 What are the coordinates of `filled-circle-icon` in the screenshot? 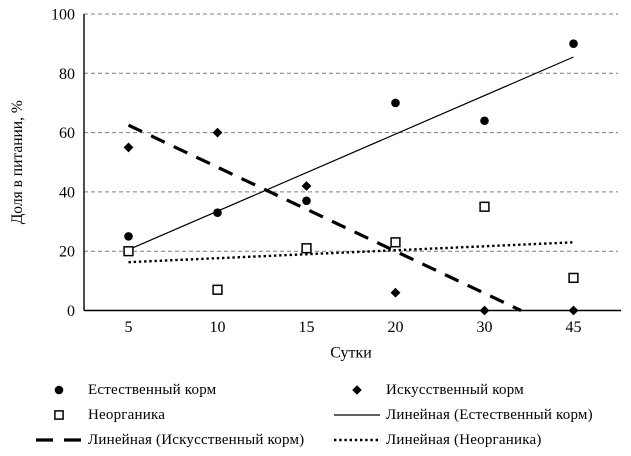 It's located at (59, 390).